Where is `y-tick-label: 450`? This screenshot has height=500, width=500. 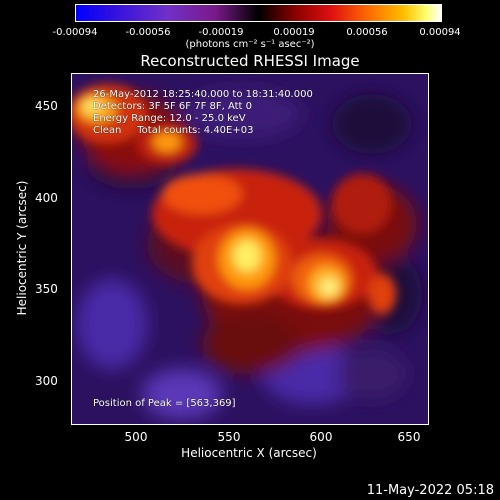 y-tick-label: 450 is located at coordinates (46, 106).